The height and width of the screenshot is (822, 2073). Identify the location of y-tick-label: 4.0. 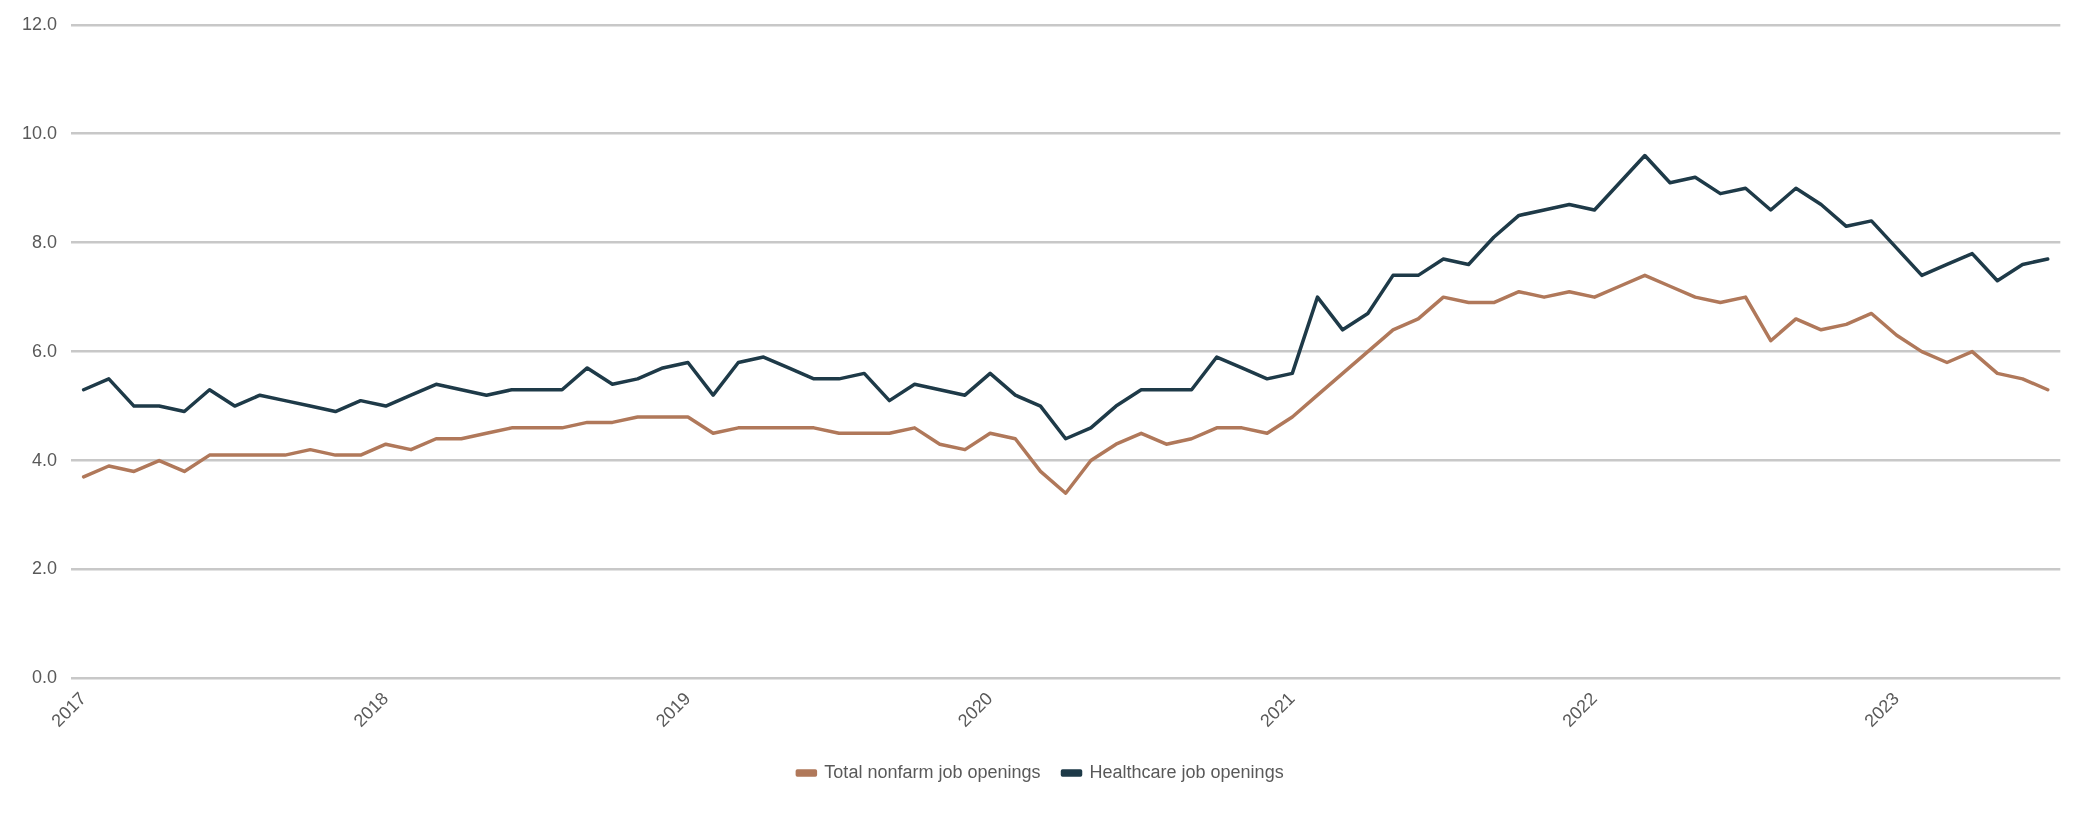
(45, 459).